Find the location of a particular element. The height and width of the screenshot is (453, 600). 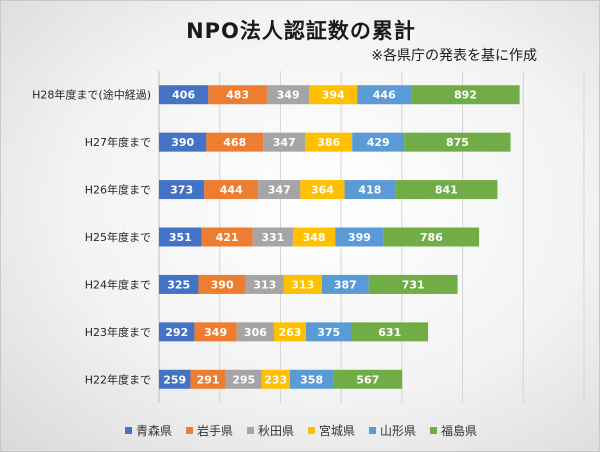

legend-item: 青森県 is located at coordinates (148, 430).